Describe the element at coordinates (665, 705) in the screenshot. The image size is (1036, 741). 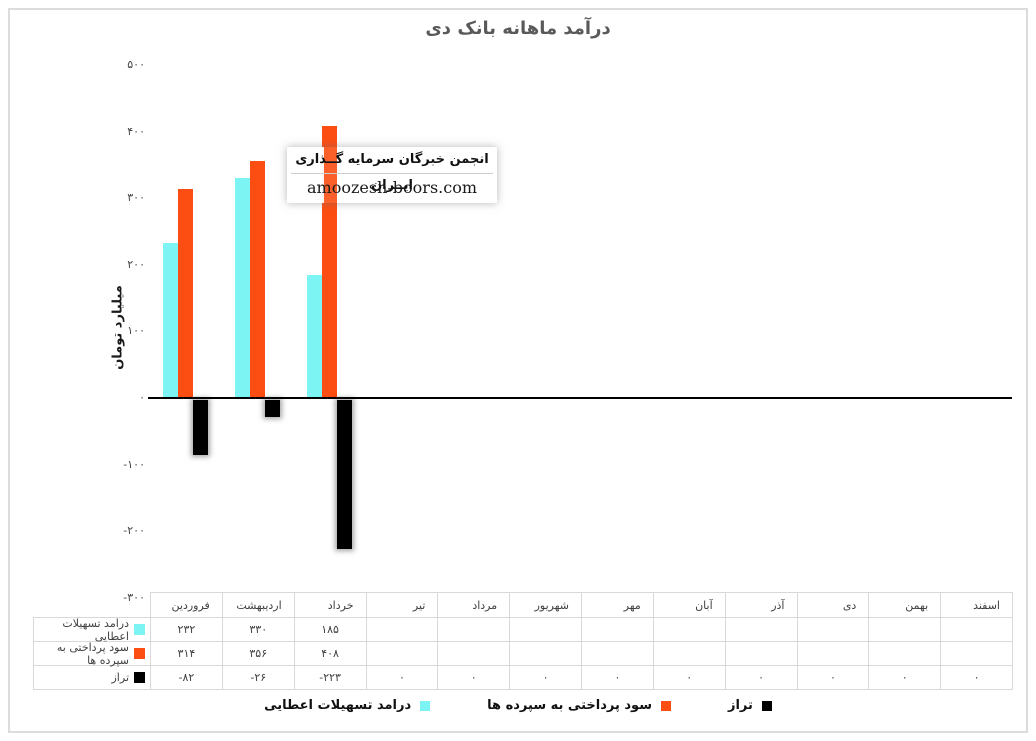
I see `orange-legend-swatch-icon` at that location.